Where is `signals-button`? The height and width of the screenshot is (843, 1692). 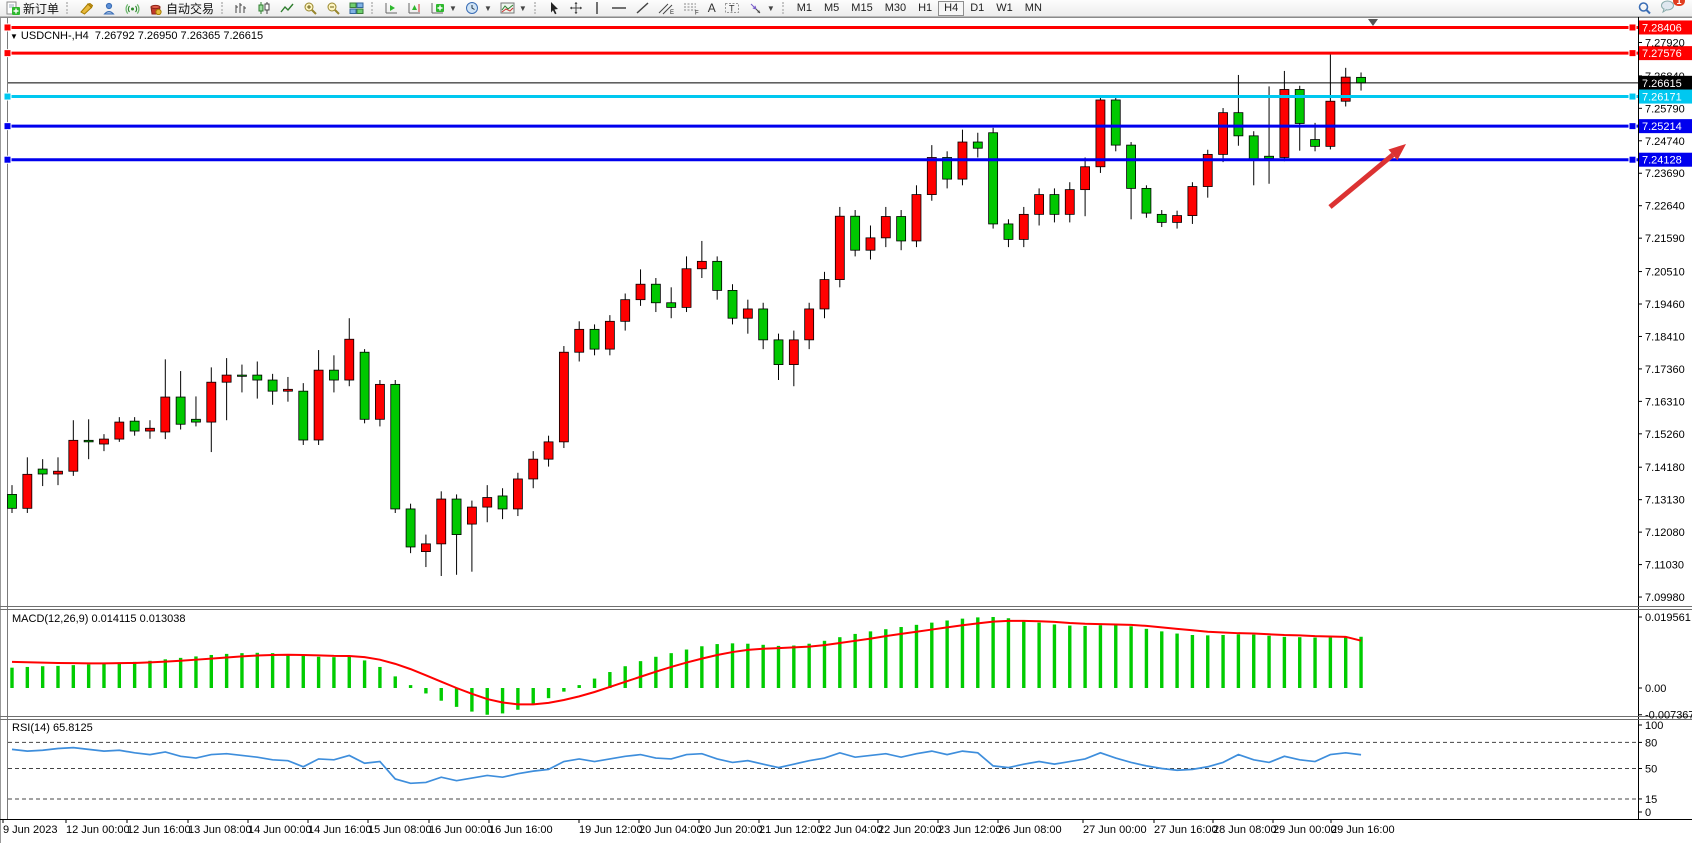
signals-button is located at coordinates (132, 8).